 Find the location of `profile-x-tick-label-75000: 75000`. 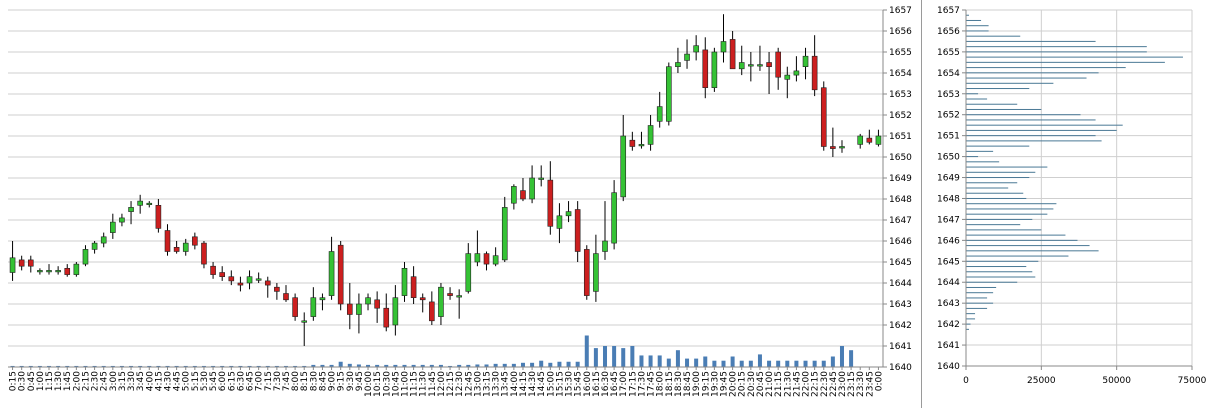

profile-x-tick-label-75000: 75000 is located at coordinates (1192, 381).